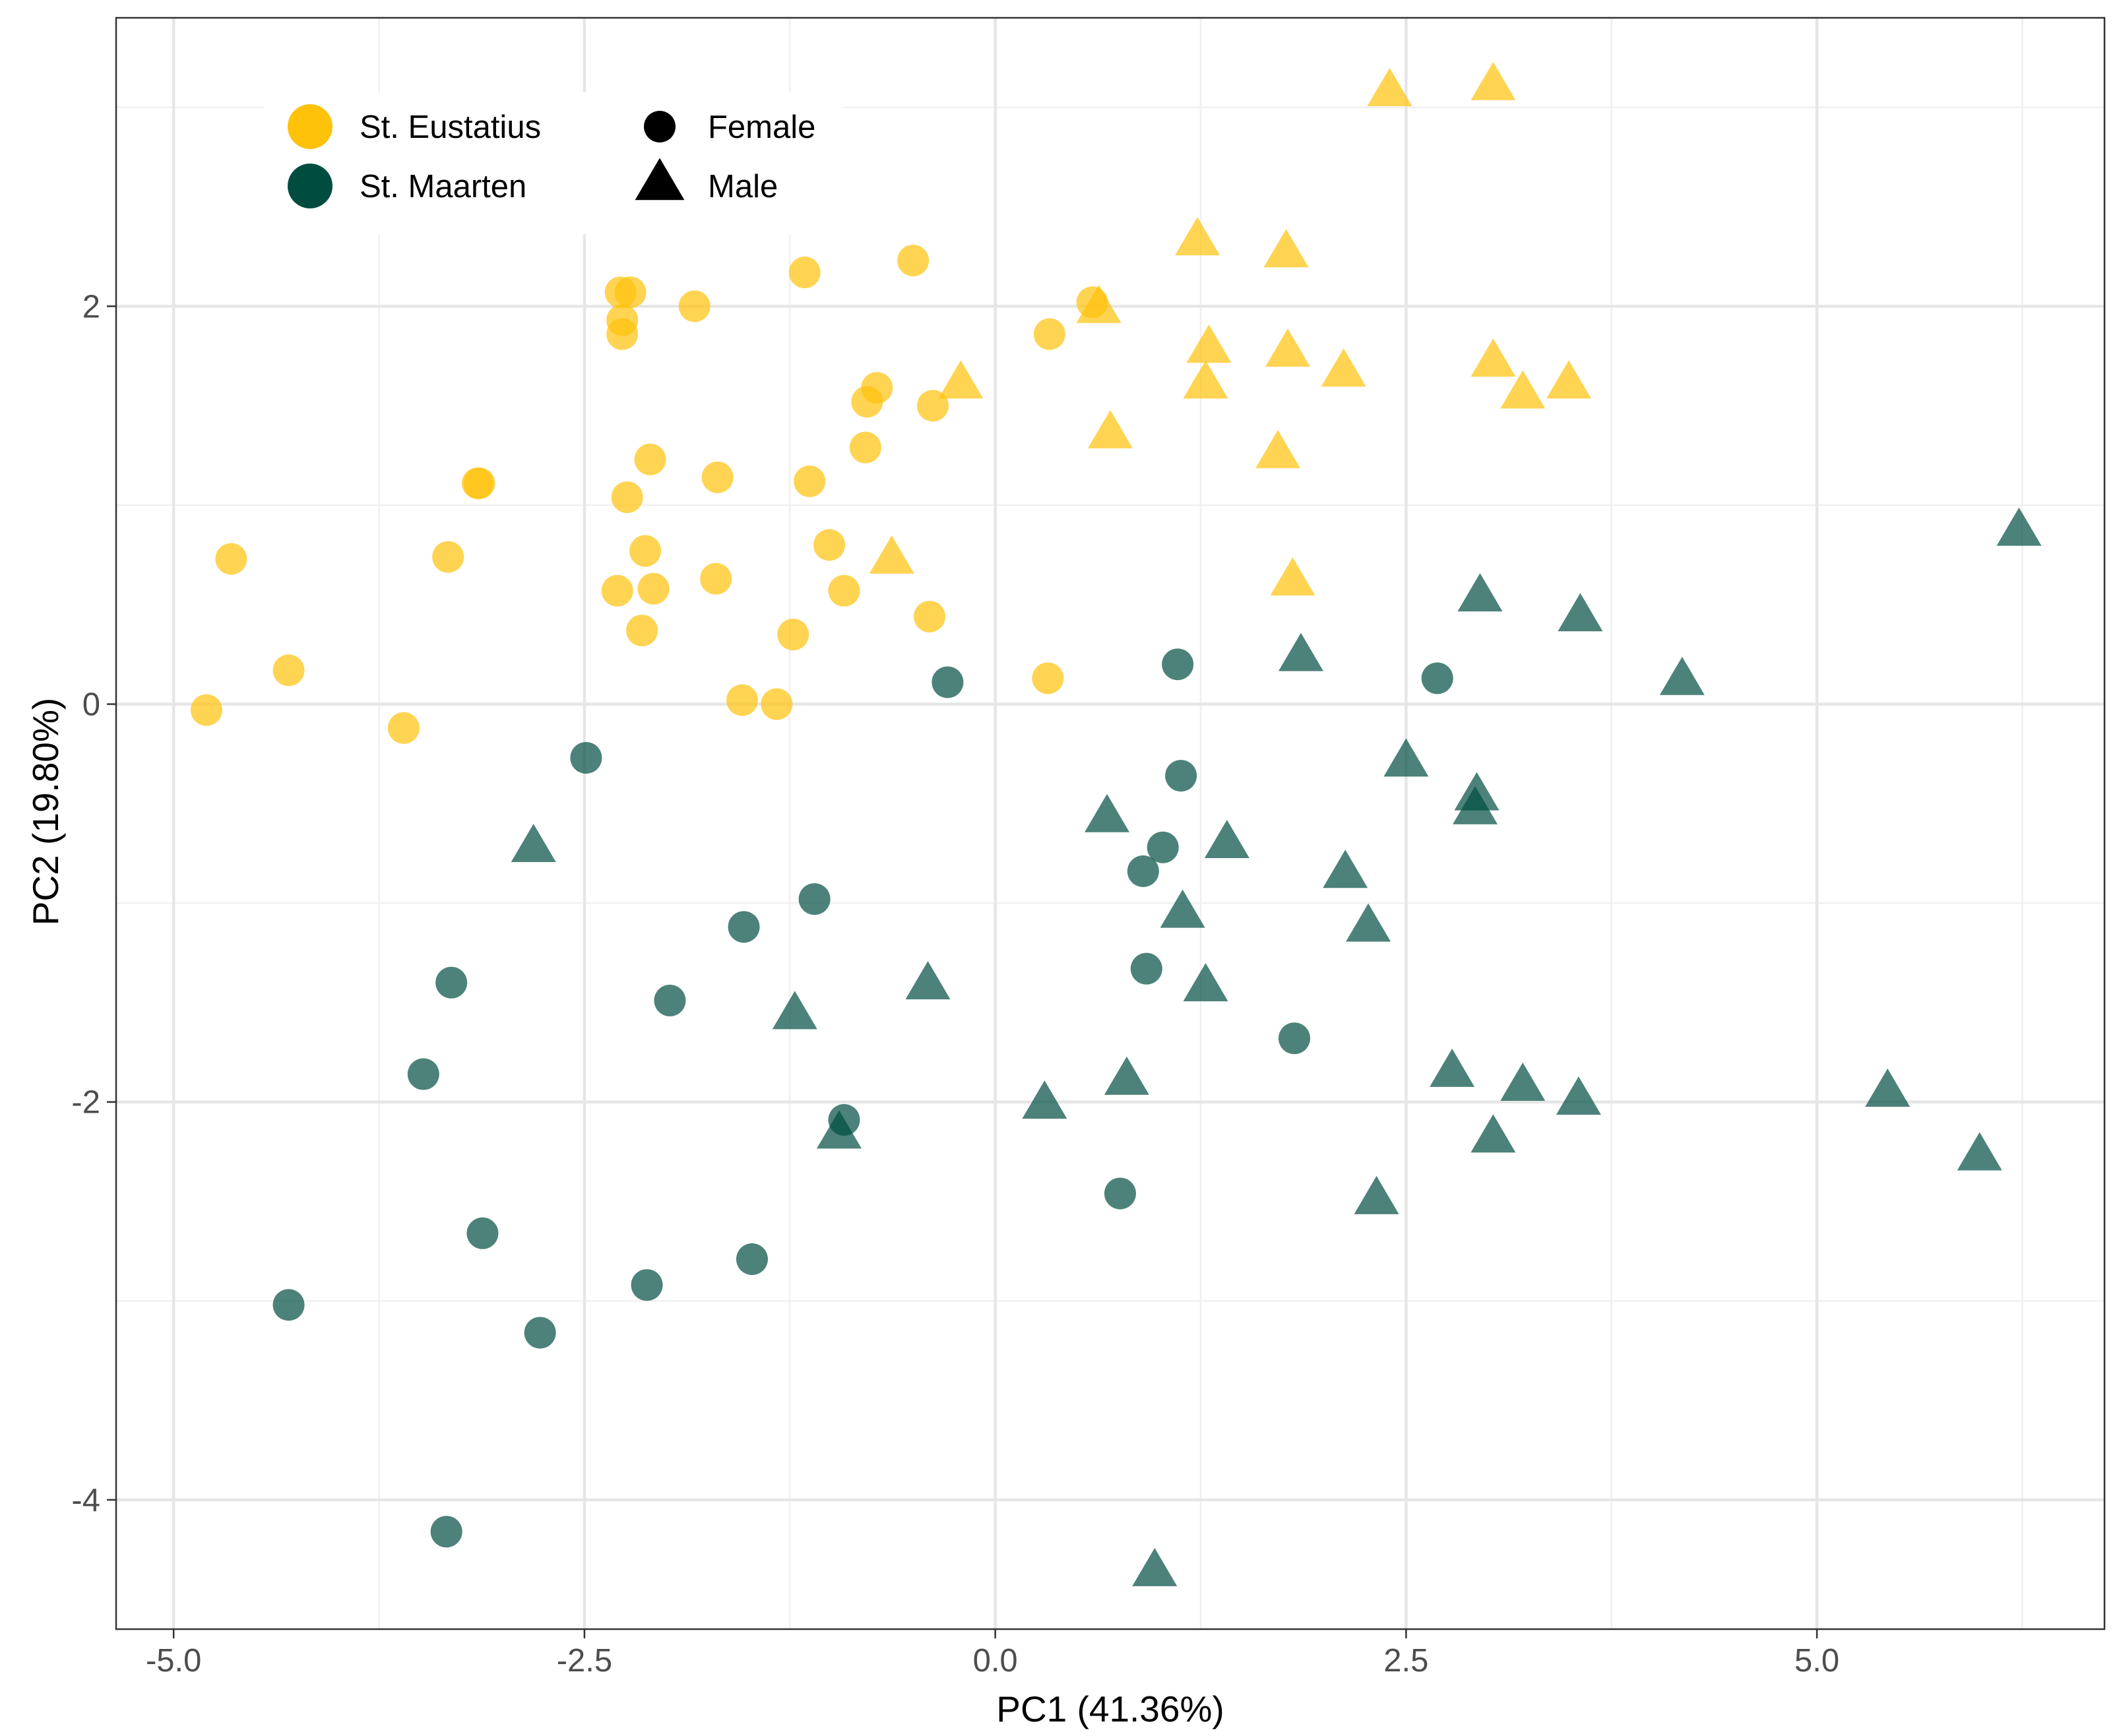  I want to click on series-st-eustatius-female, so click(649, 494).